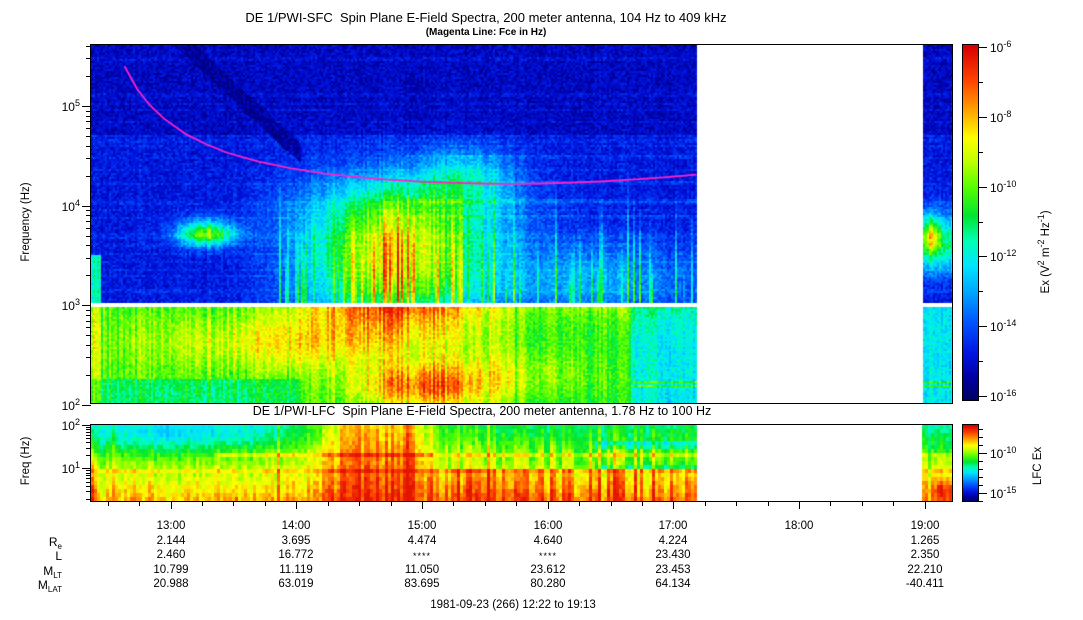 This screenshot has width=1083, height=620. Describe the element at coordinates (422, 570) in the screenshot. I see `ephemeris-value-mlt-1500: 11.050` at that location.